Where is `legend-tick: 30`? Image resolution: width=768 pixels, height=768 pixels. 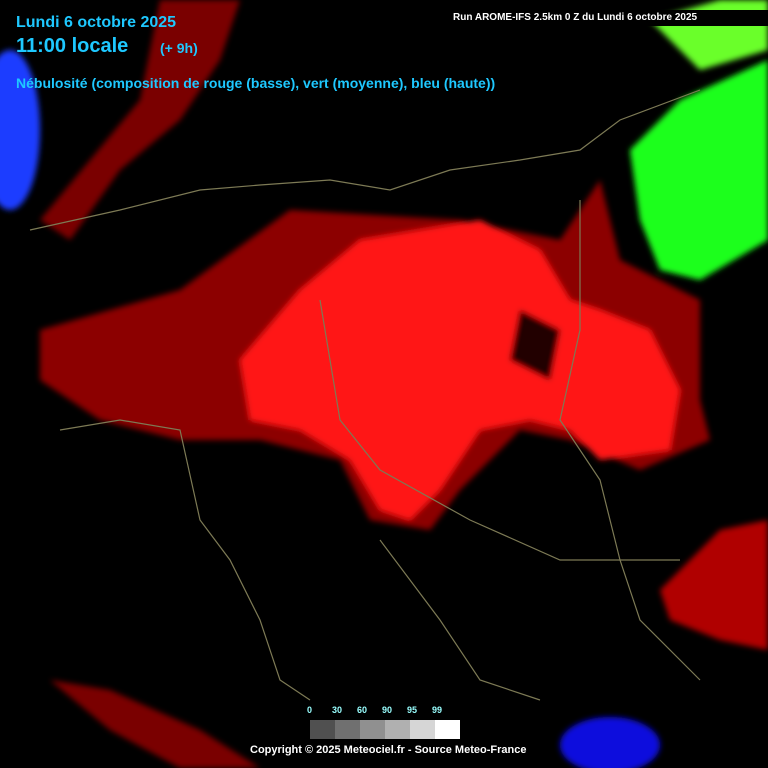 legend-tick: 30 is located at coordinates (337, 710).